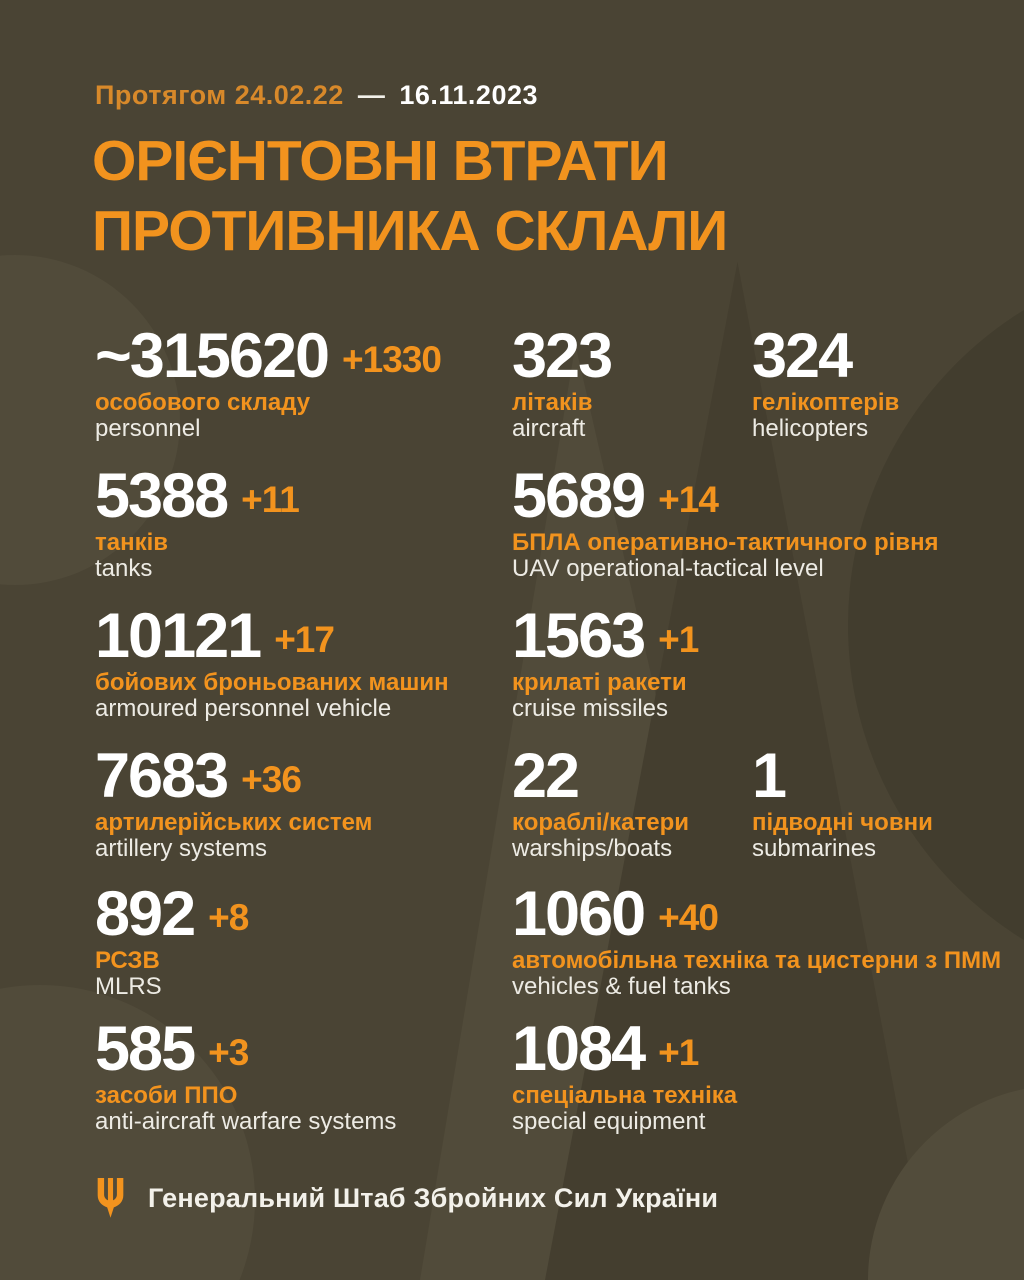 The width and height of the screenshot is (1024, 1280). What do you see at coordinates (228, 917) in the screenshot?
I see `stat-delta: +8` at bounding box center [228, 917].